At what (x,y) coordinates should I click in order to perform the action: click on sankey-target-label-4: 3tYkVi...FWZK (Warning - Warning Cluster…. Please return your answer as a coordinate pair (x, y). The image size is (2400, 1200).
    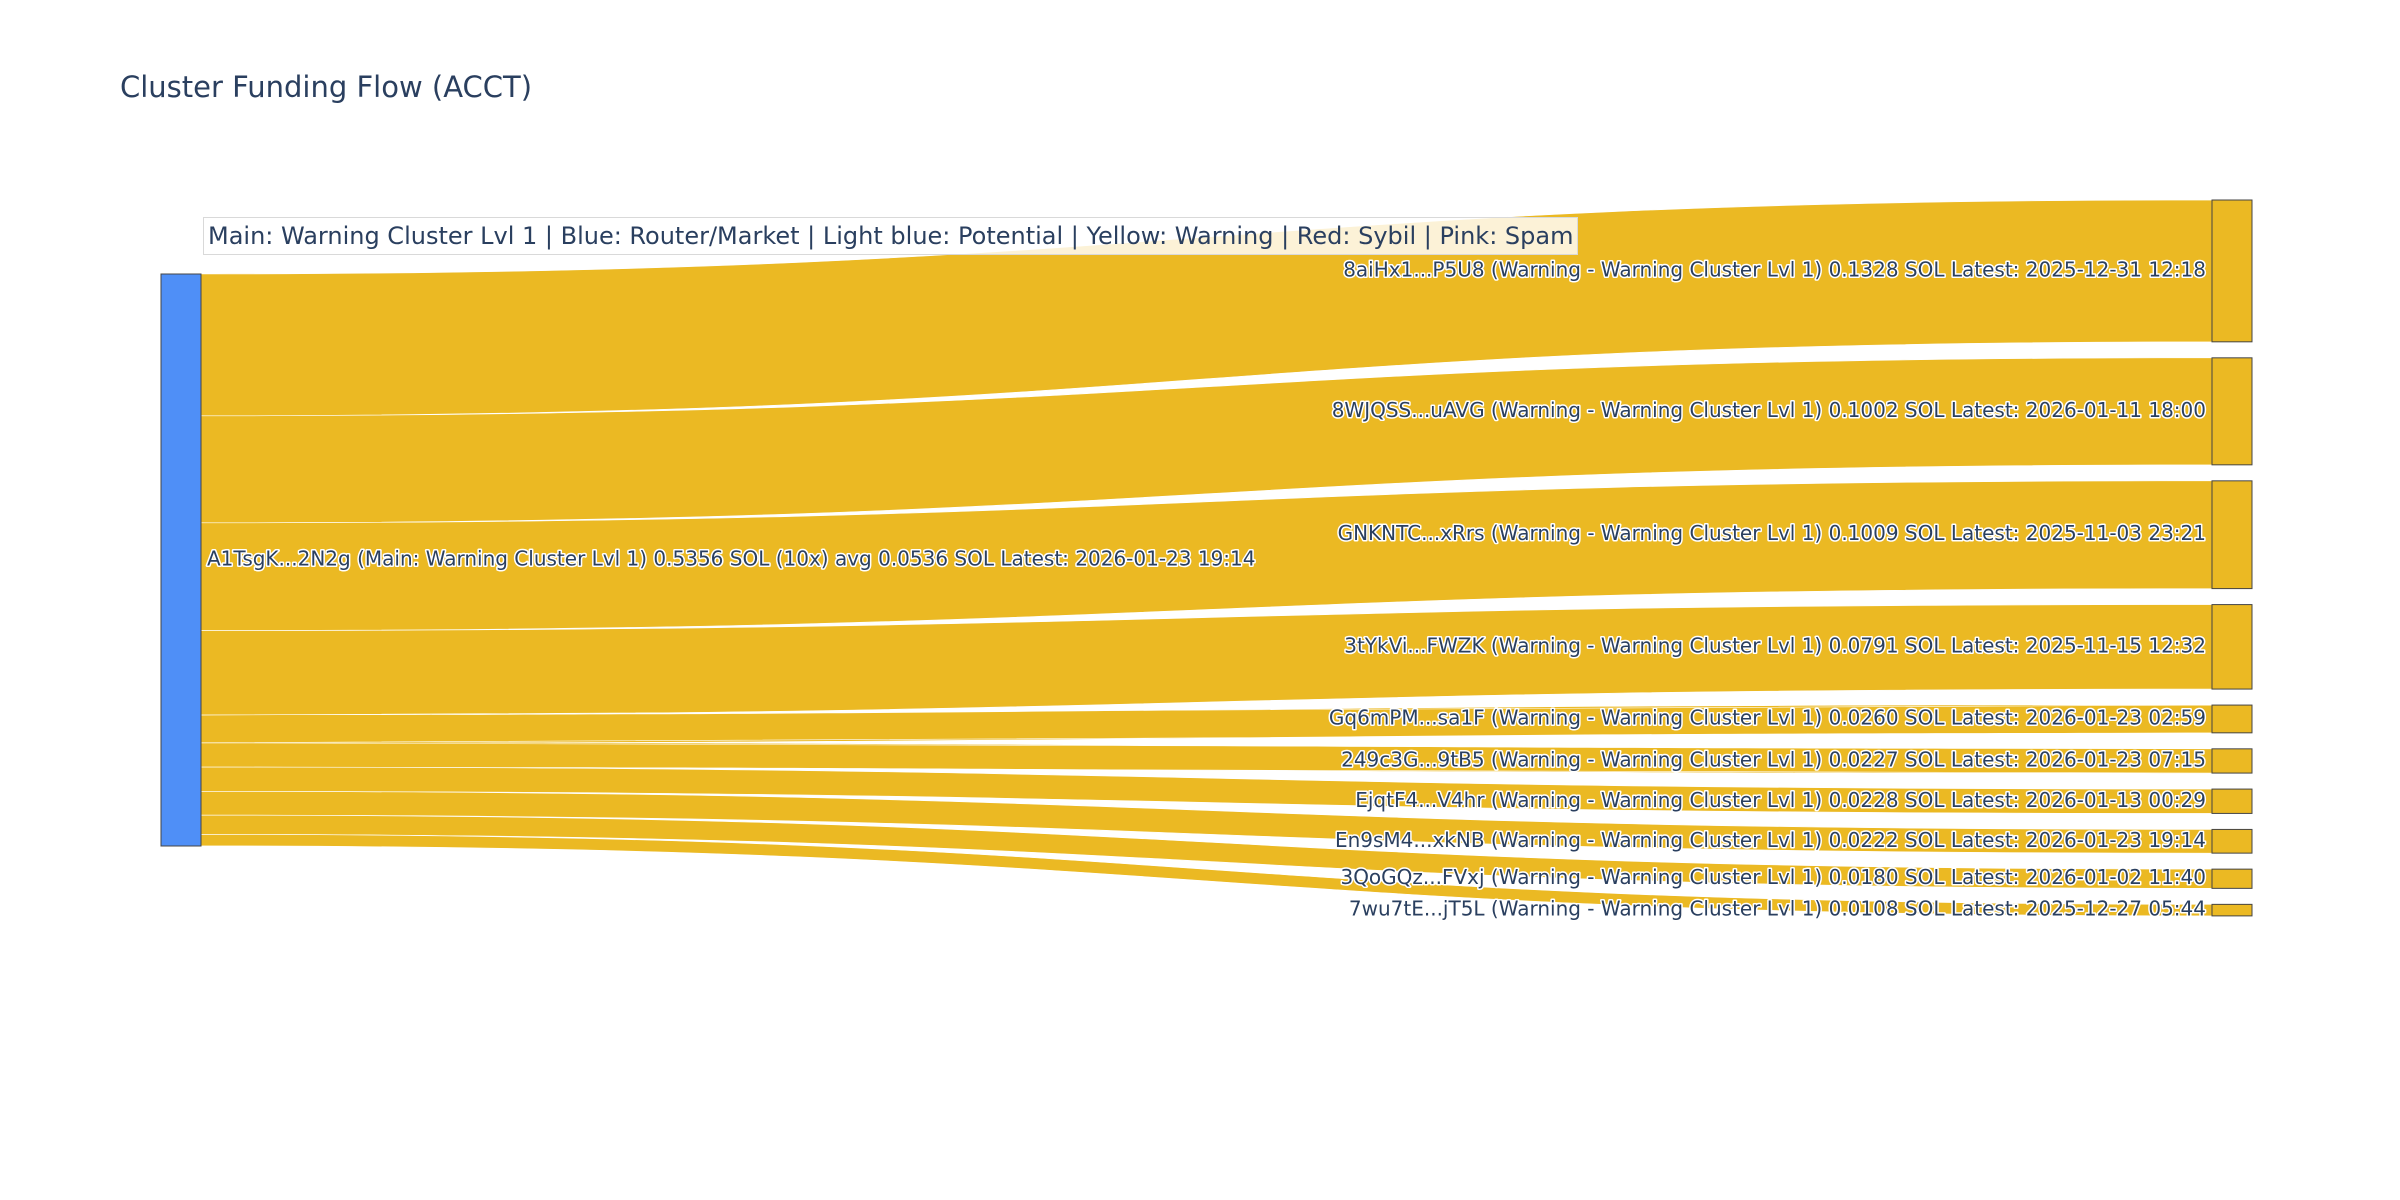
    Looking at the image, I should click on (1775, 645).